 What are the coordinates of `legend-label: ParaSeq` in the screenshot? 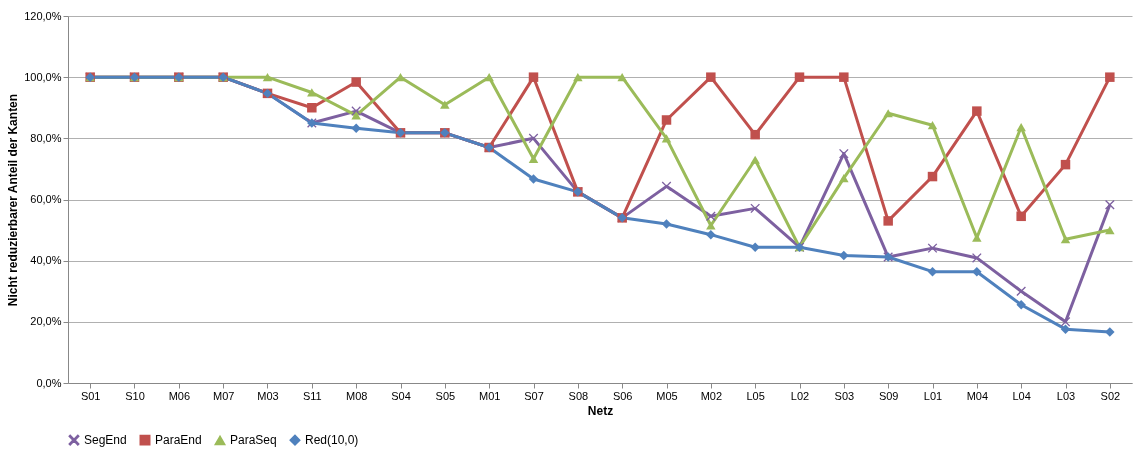 It's located at (253, 440).